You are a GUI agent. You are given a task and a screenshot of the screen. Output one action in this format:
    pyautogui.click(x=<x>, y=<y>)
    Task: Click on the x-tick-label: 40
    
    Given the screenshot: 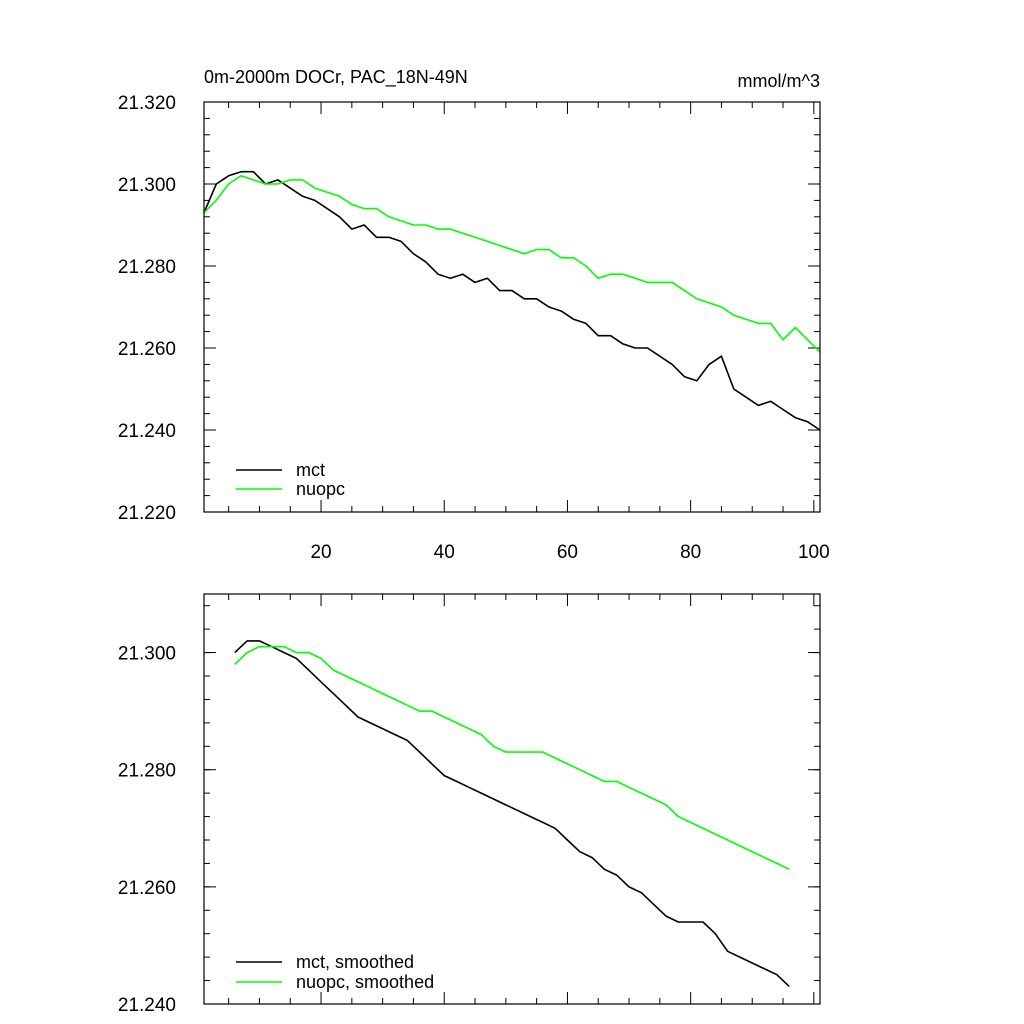 What is the action you would take?
    pyautogui.click(x=444, y=552)
    